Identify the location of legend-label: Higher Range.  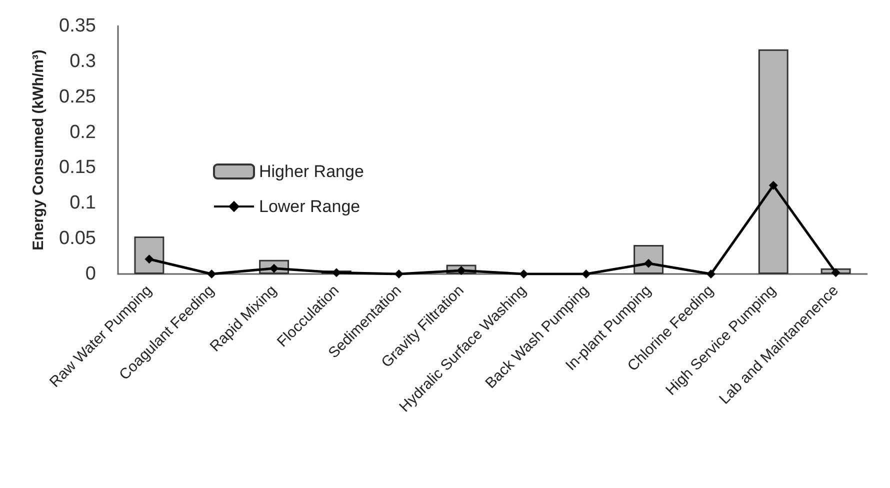
(311, 171).